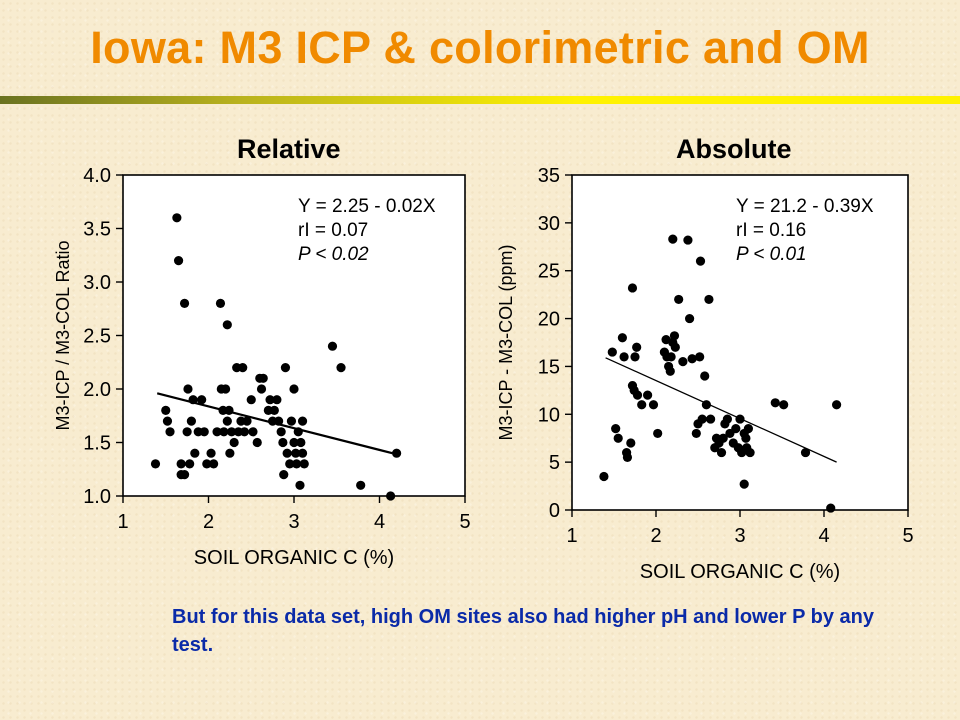  Describe the element at coordinates (739, 536) in the screenshot. I see `x-tick-label: 3` at that location.